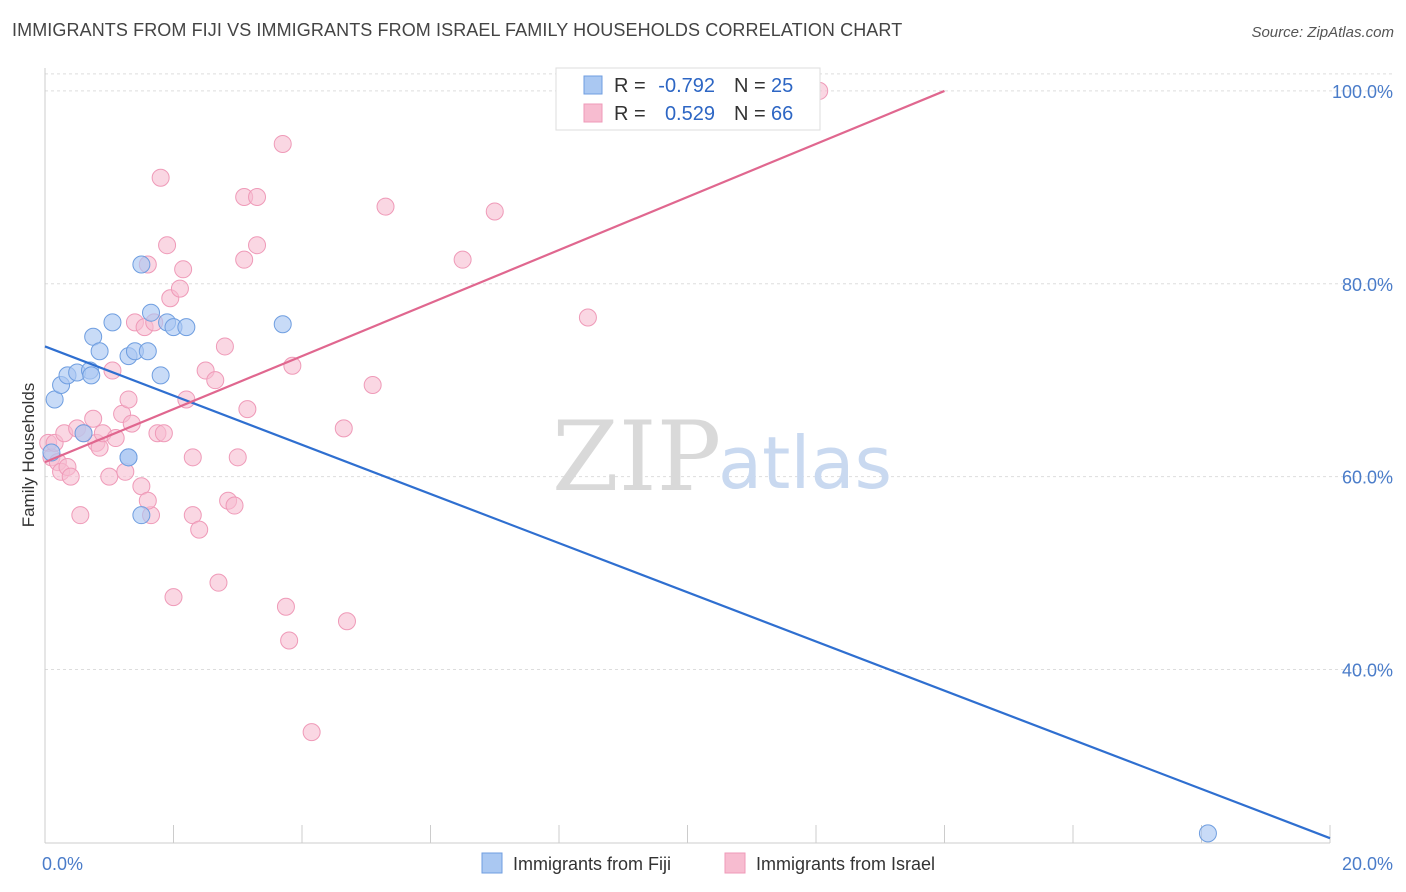  Describe the element at coordinates (630, 114) in the screenshot. I see `legend-israel-r-label: R =` at that location.